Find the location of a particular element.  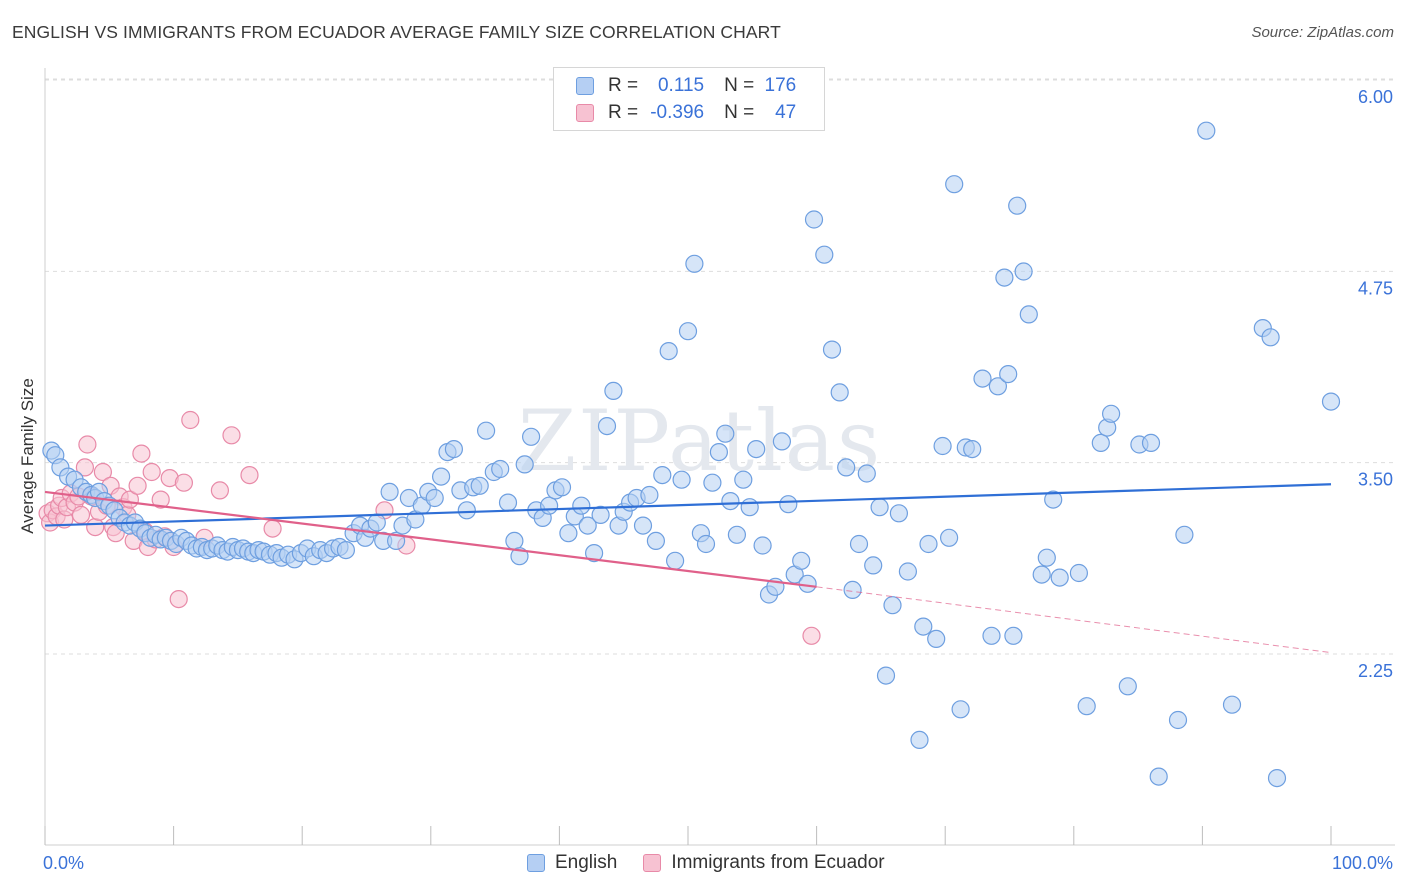

y-tick-label: 2.25 is located at coordinates (1375, 671).